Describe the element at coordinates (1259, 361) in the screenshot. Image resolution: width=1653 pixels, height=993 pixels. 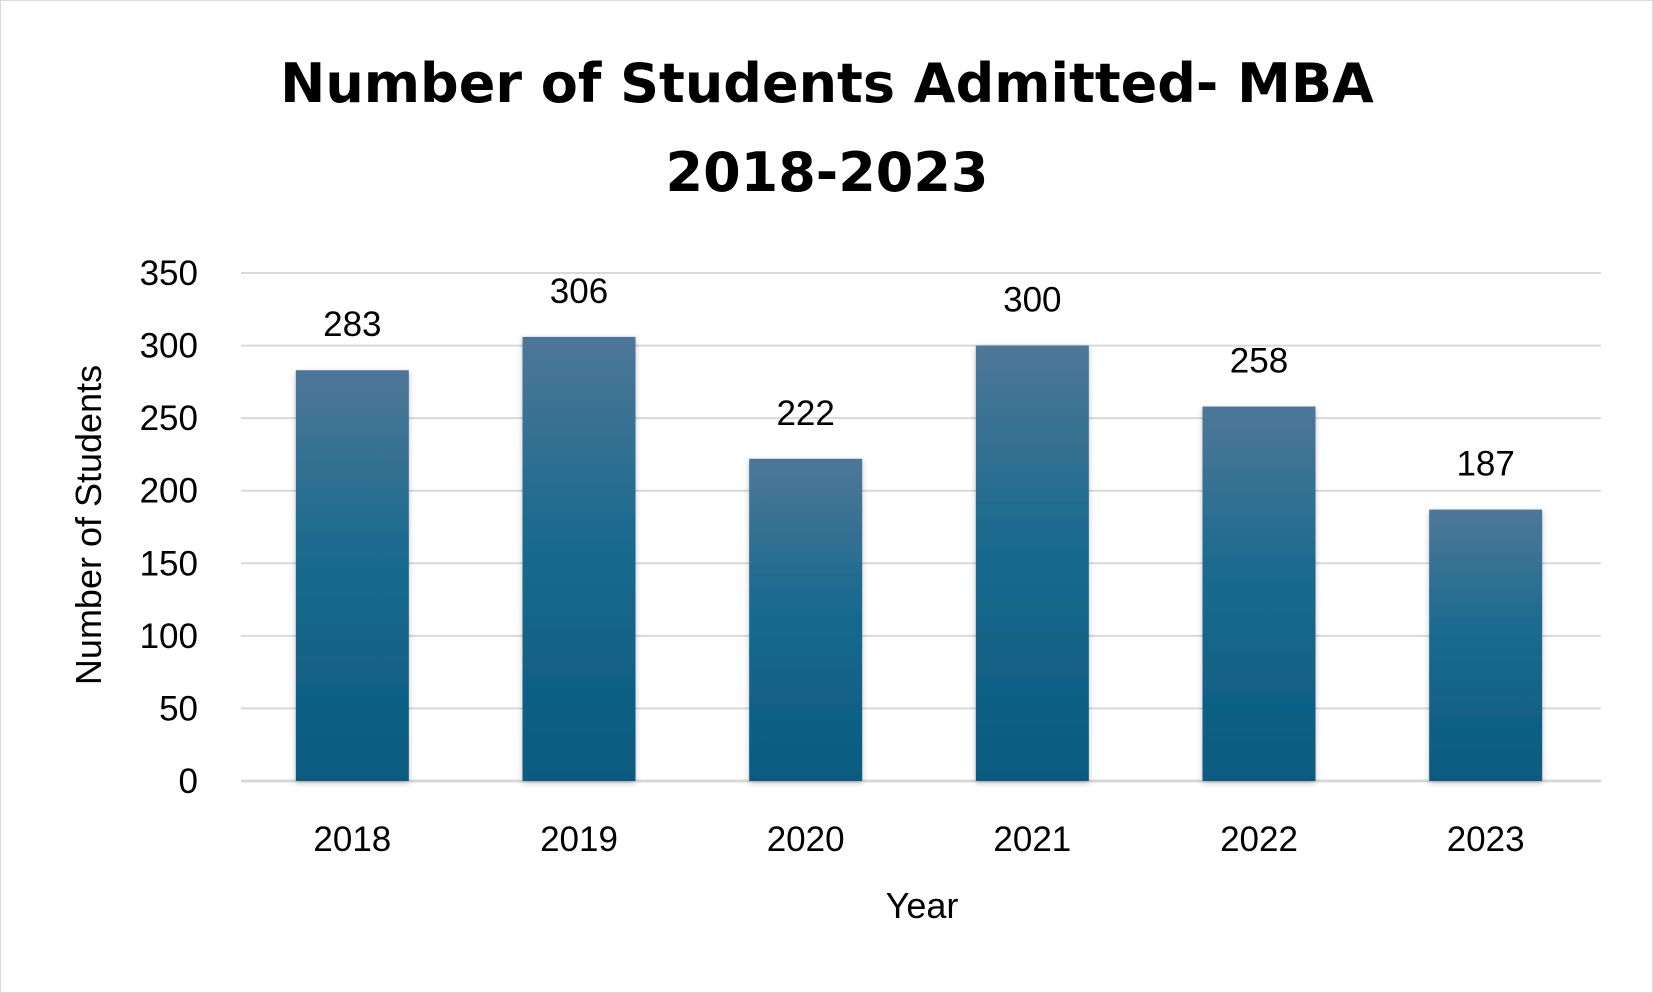
I see `data-label-2022: 258` at that location.